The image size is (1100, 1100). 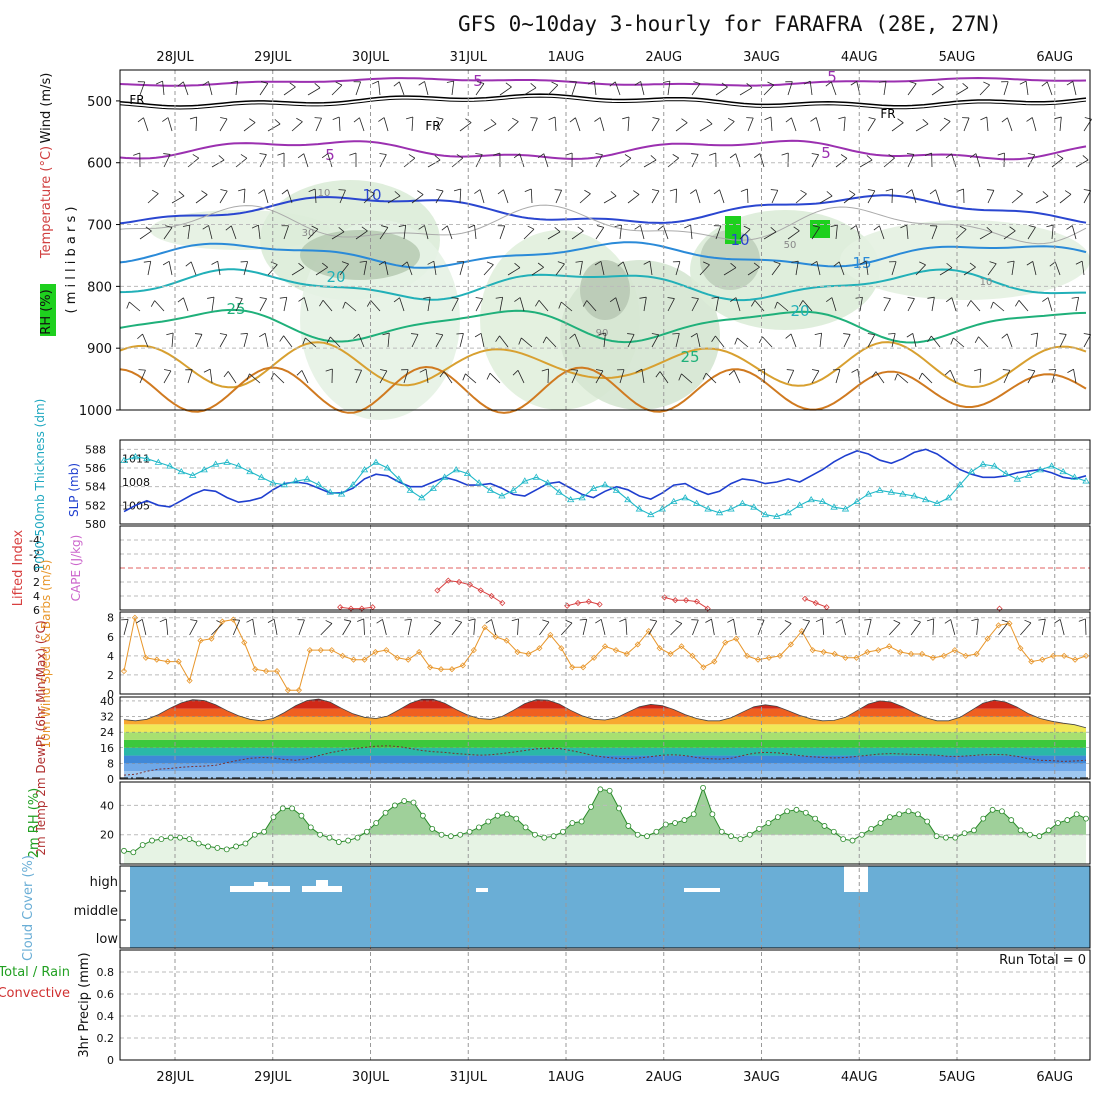 I want to click on thickness-tick-label: 582, so click(x=95, y=505).